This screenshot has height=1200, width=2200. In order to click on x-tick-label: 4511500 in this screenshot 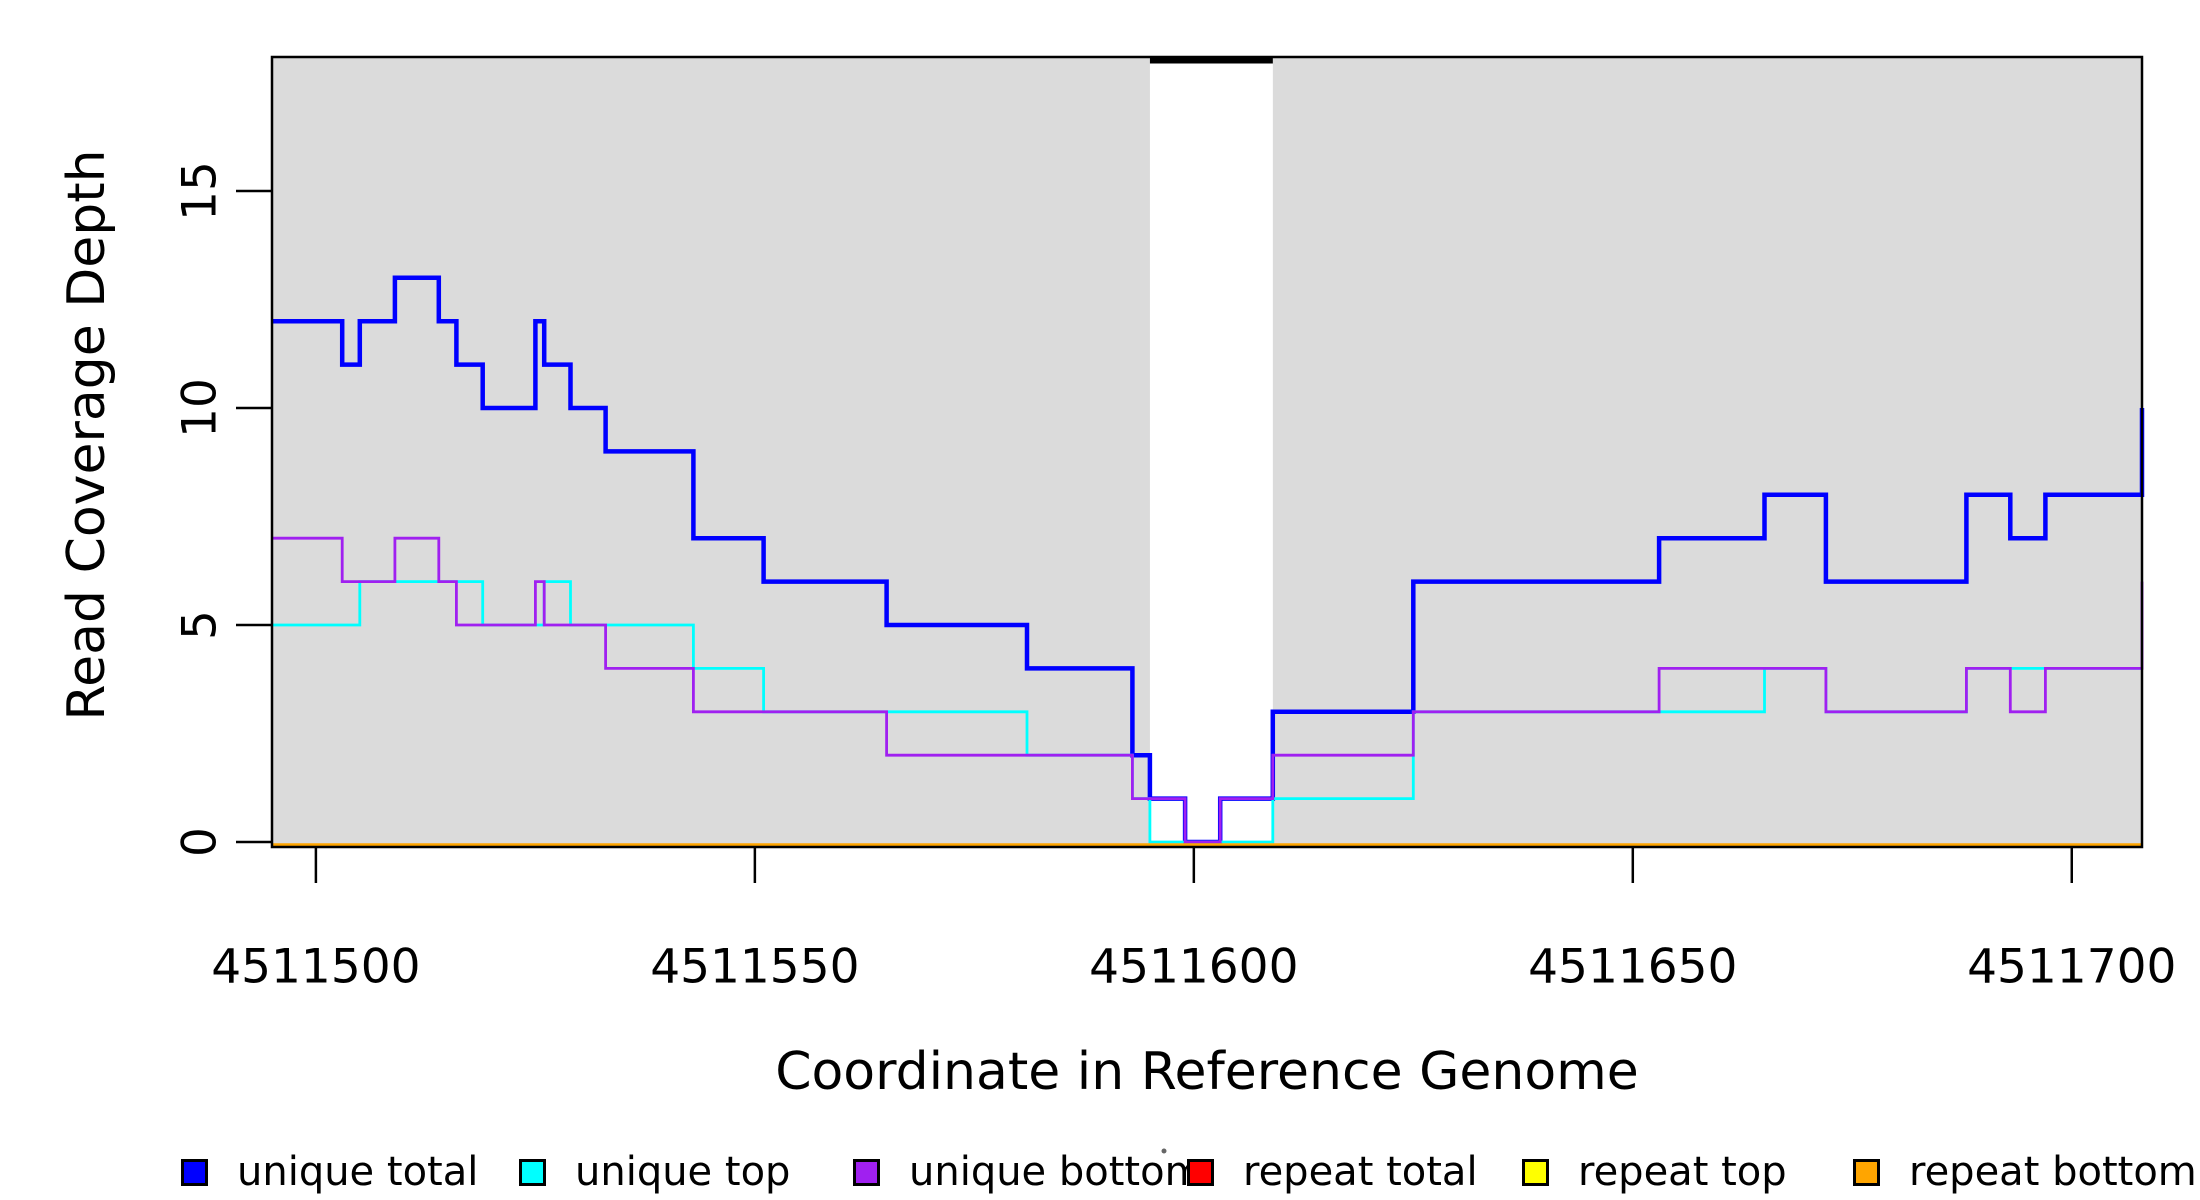, I will do `click(316, 967)`.